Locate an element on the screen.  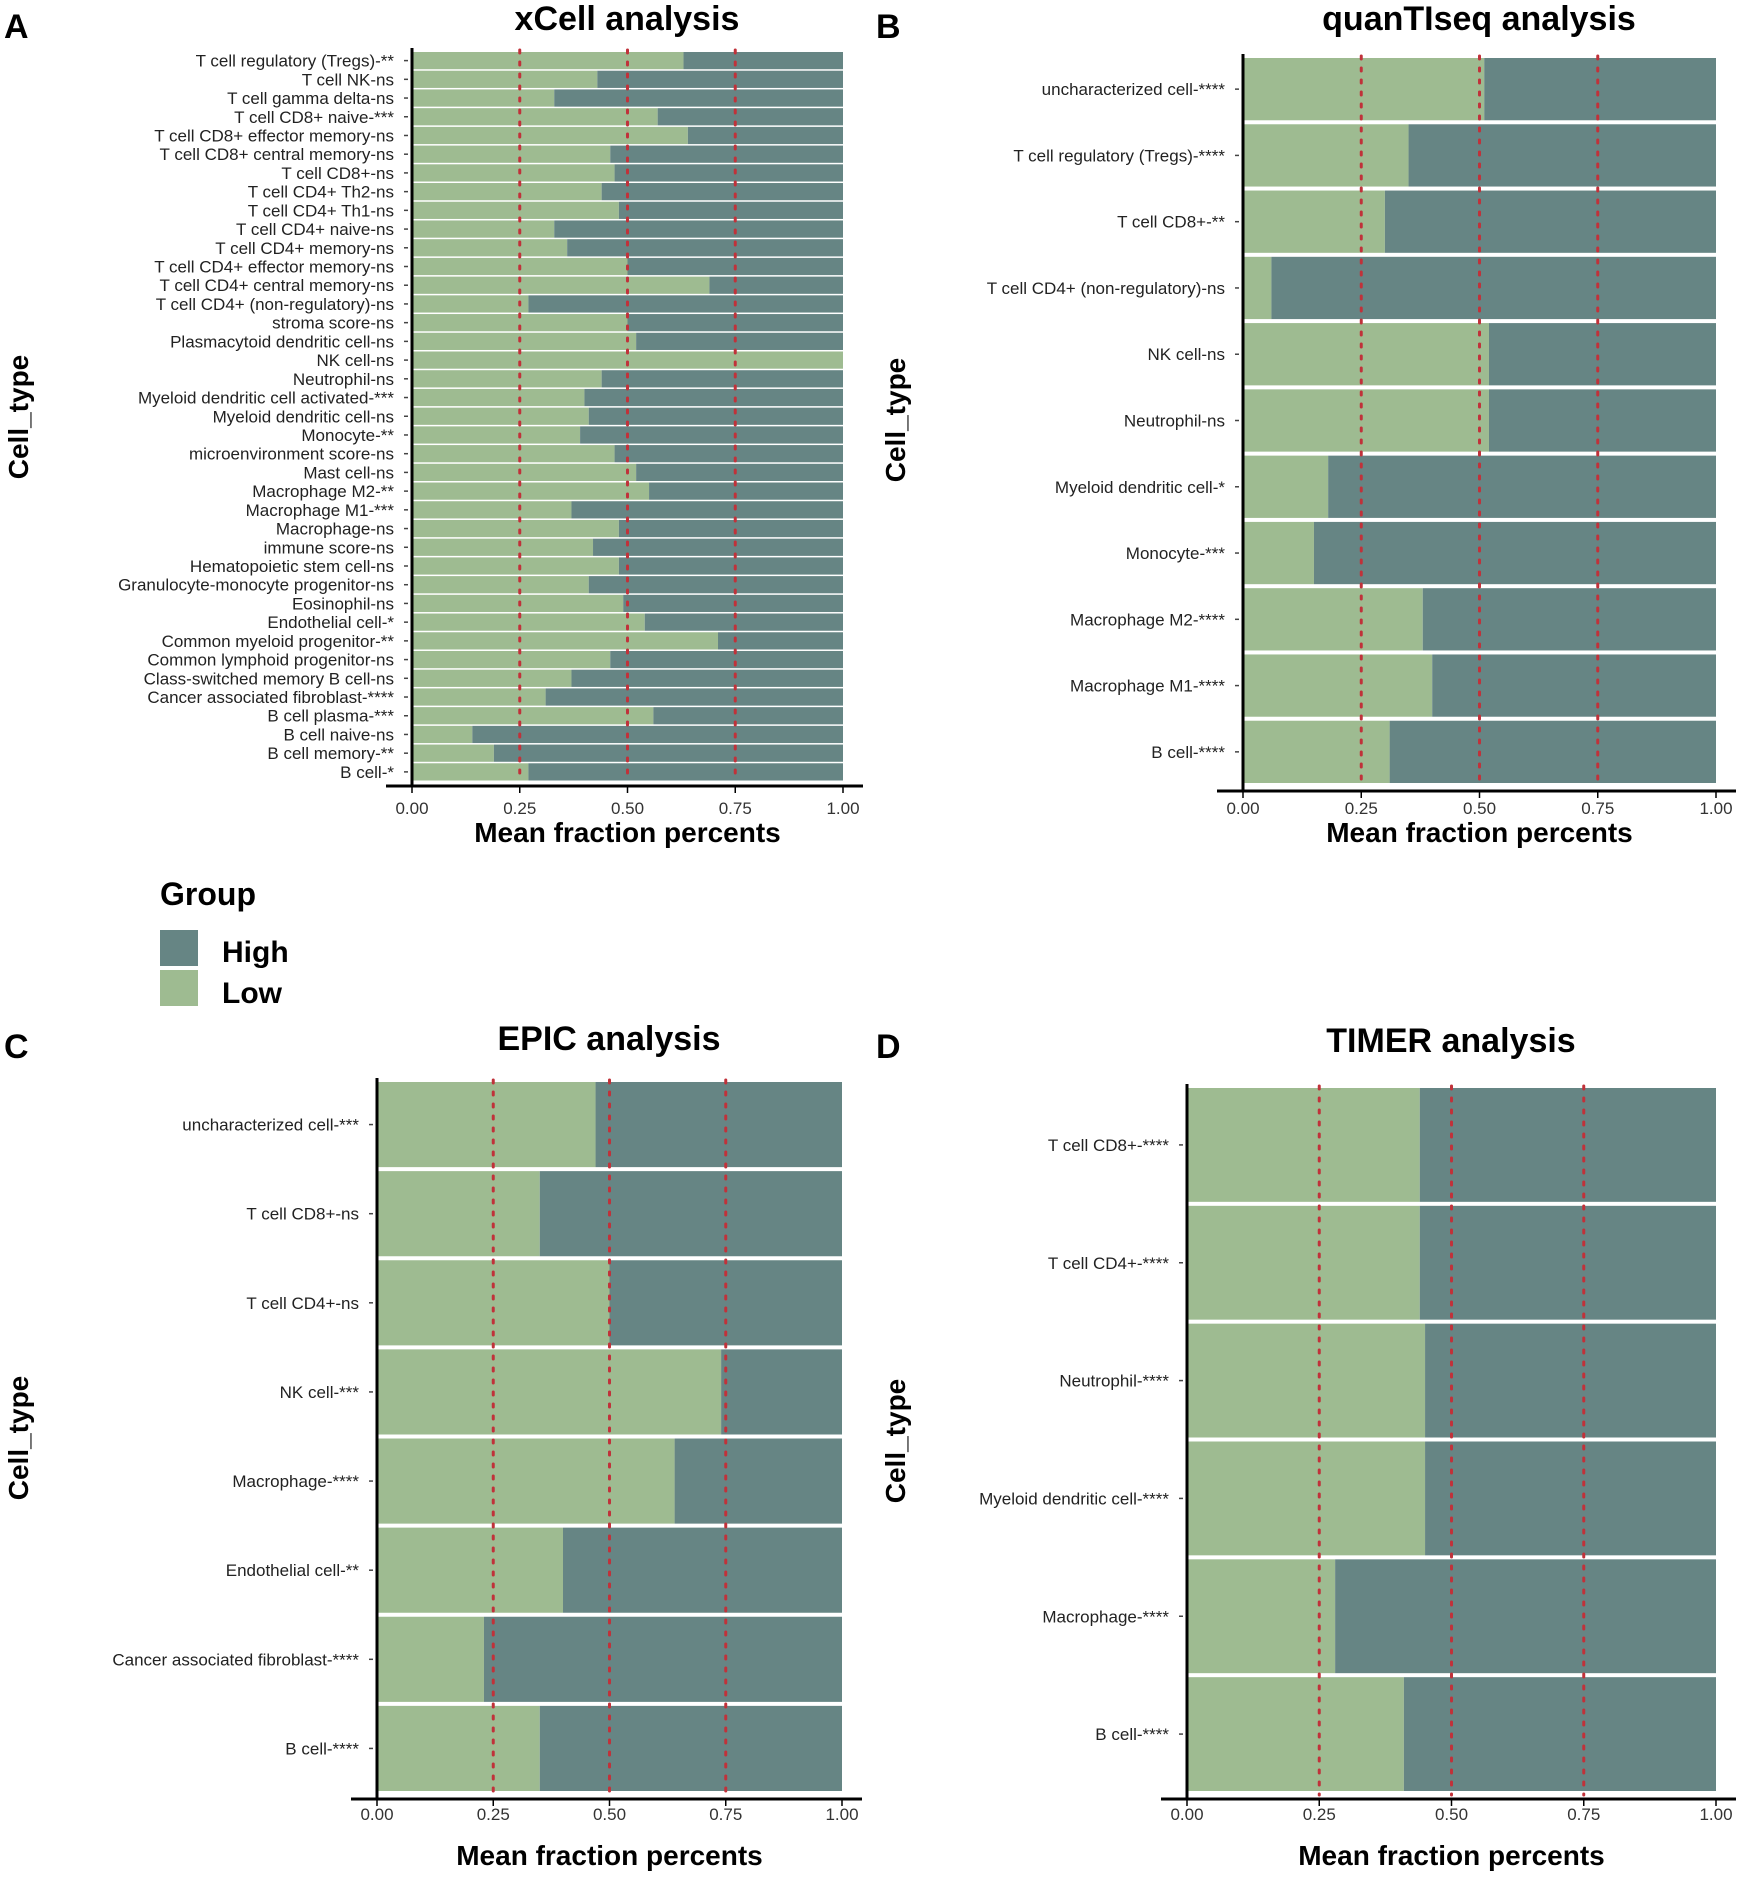
category-label: uncharacterized cell-*** is located at coordinates (270, 1125).